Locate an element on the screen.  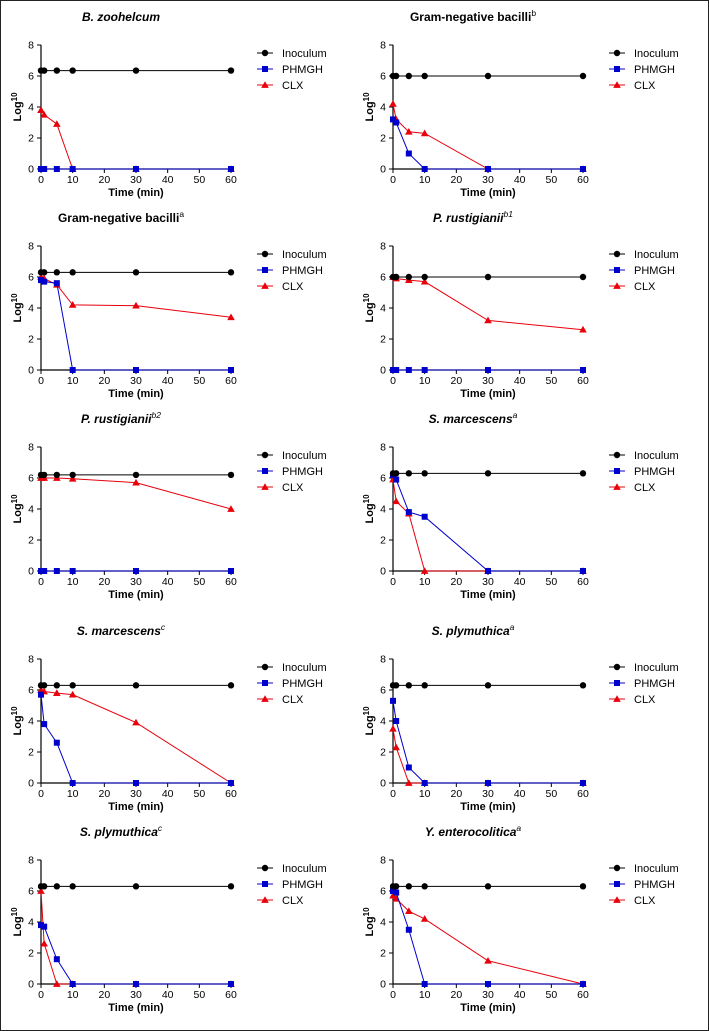
x-tick-label: 0 is located at coordinates (41, 794).